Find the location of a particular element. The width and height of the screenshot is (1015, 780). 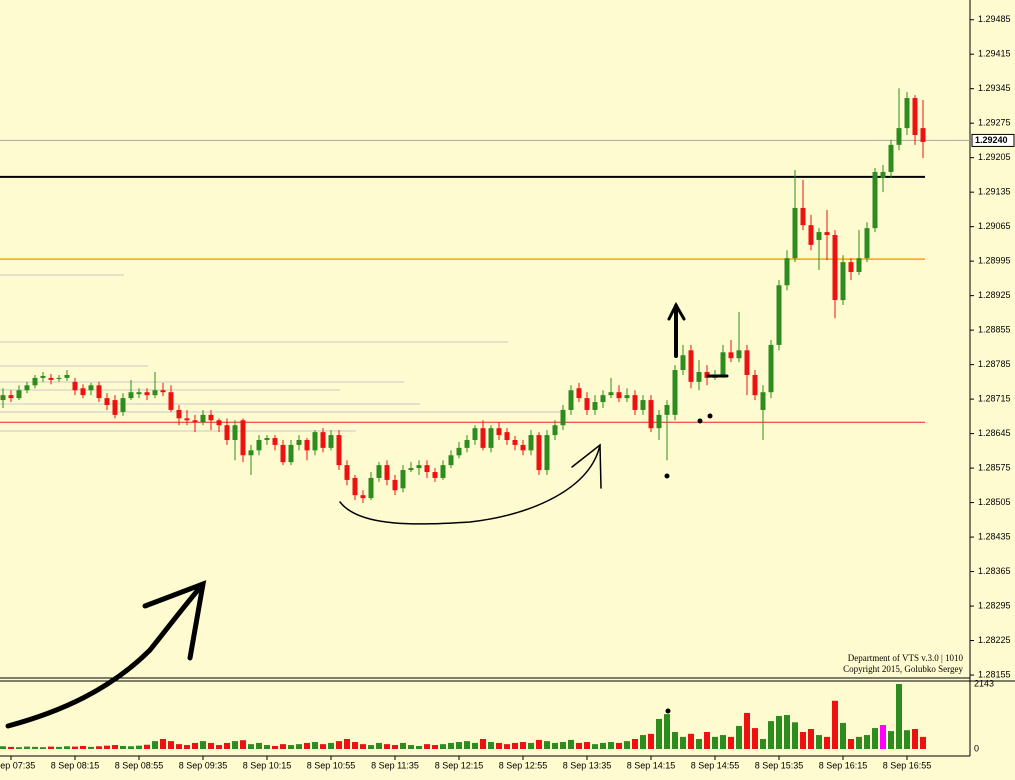

x-tick-label: 8 Sep 08:55 is located at coordinates (139, 765).